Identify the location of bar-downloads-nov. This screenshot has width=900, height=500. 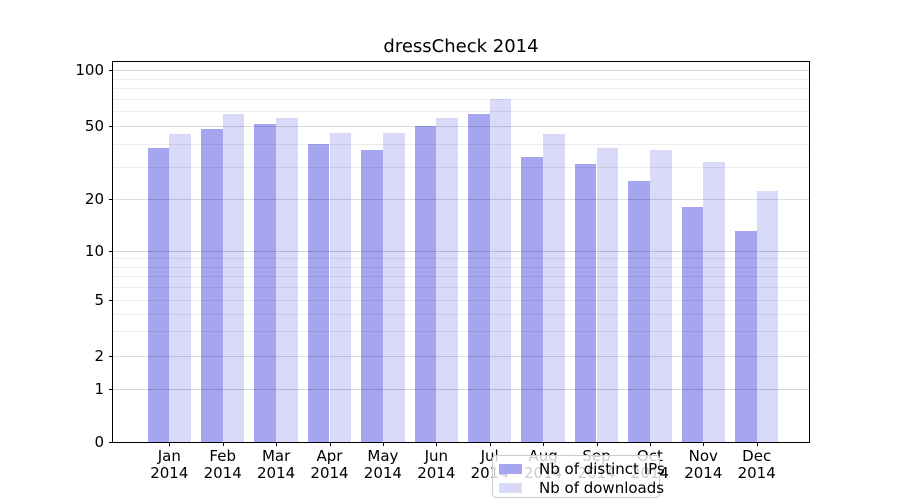
(714, 301).